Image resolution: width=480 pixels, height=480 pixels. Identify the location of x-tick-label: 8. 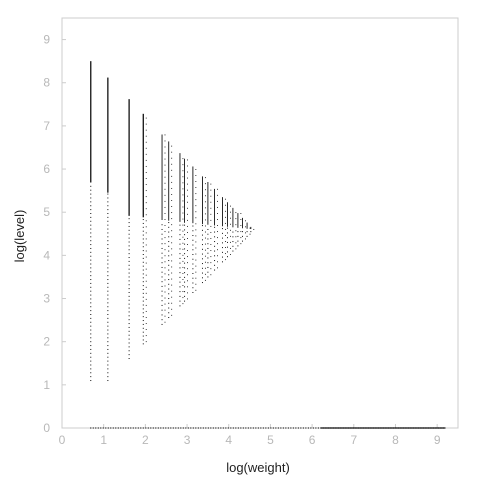
(395, 440).